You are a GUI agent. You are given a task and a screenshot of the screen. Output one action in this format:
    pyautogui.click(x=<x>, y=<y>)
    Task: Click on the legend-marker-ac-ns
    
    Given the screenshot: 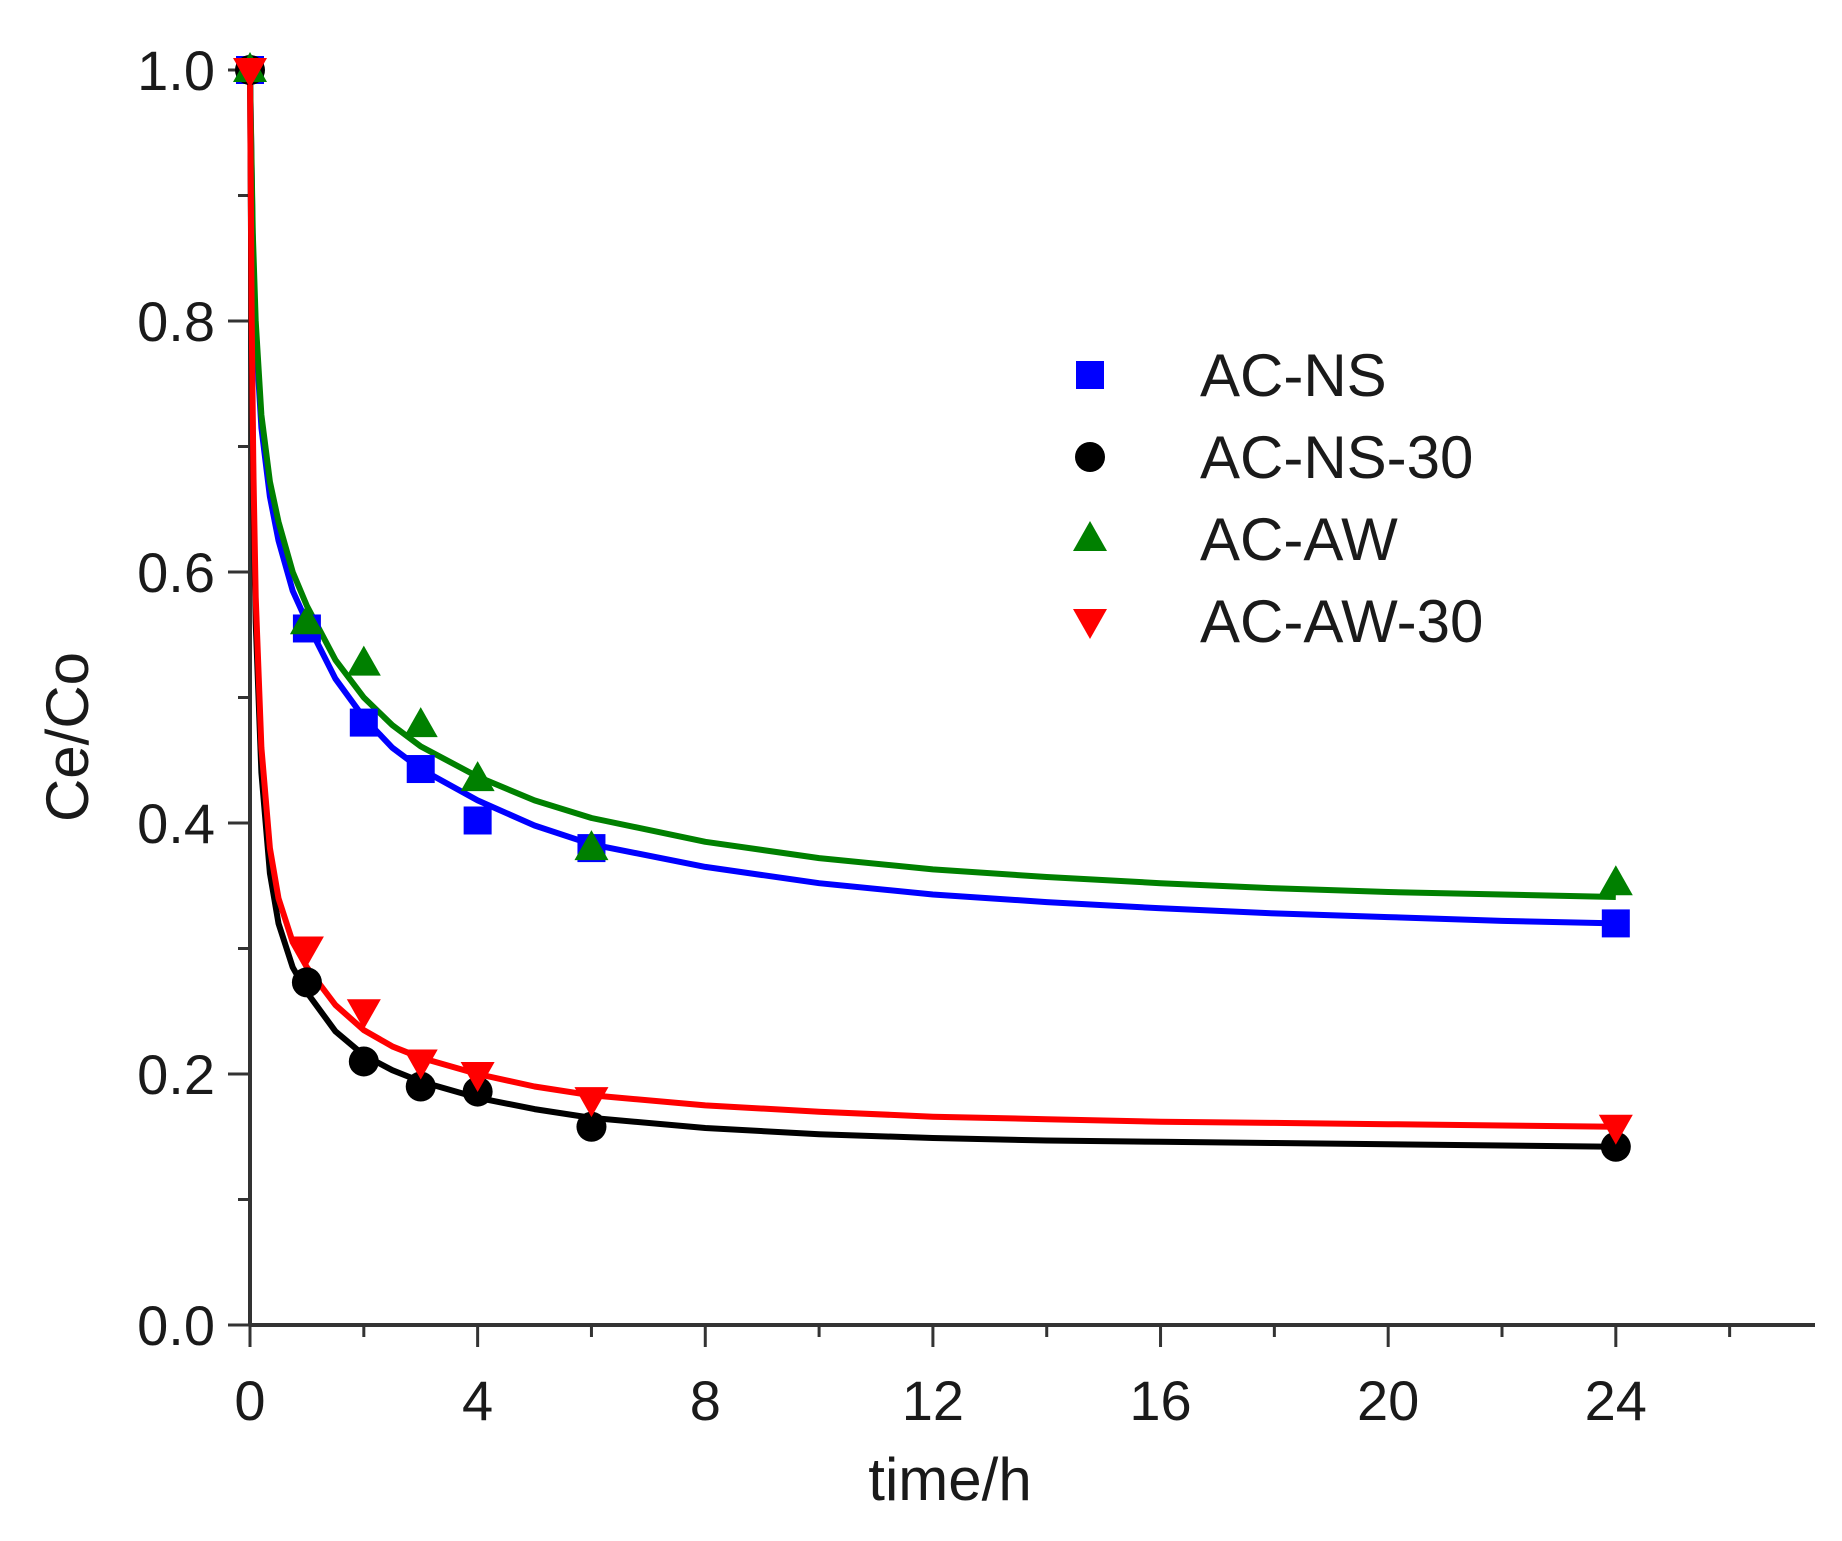 What is the action you would take?
    pyautogui.click(x=1090, y=375)
    